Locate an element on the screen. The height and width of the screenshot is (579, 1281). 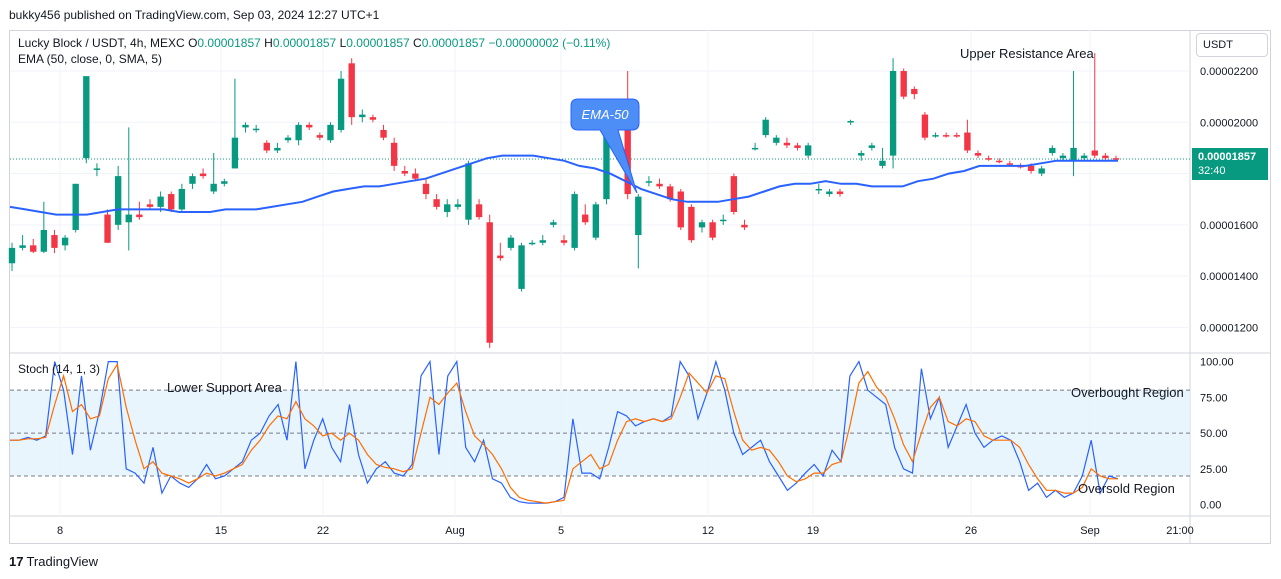
tradingview-name: TradingView is located at coordinates (62, 561).